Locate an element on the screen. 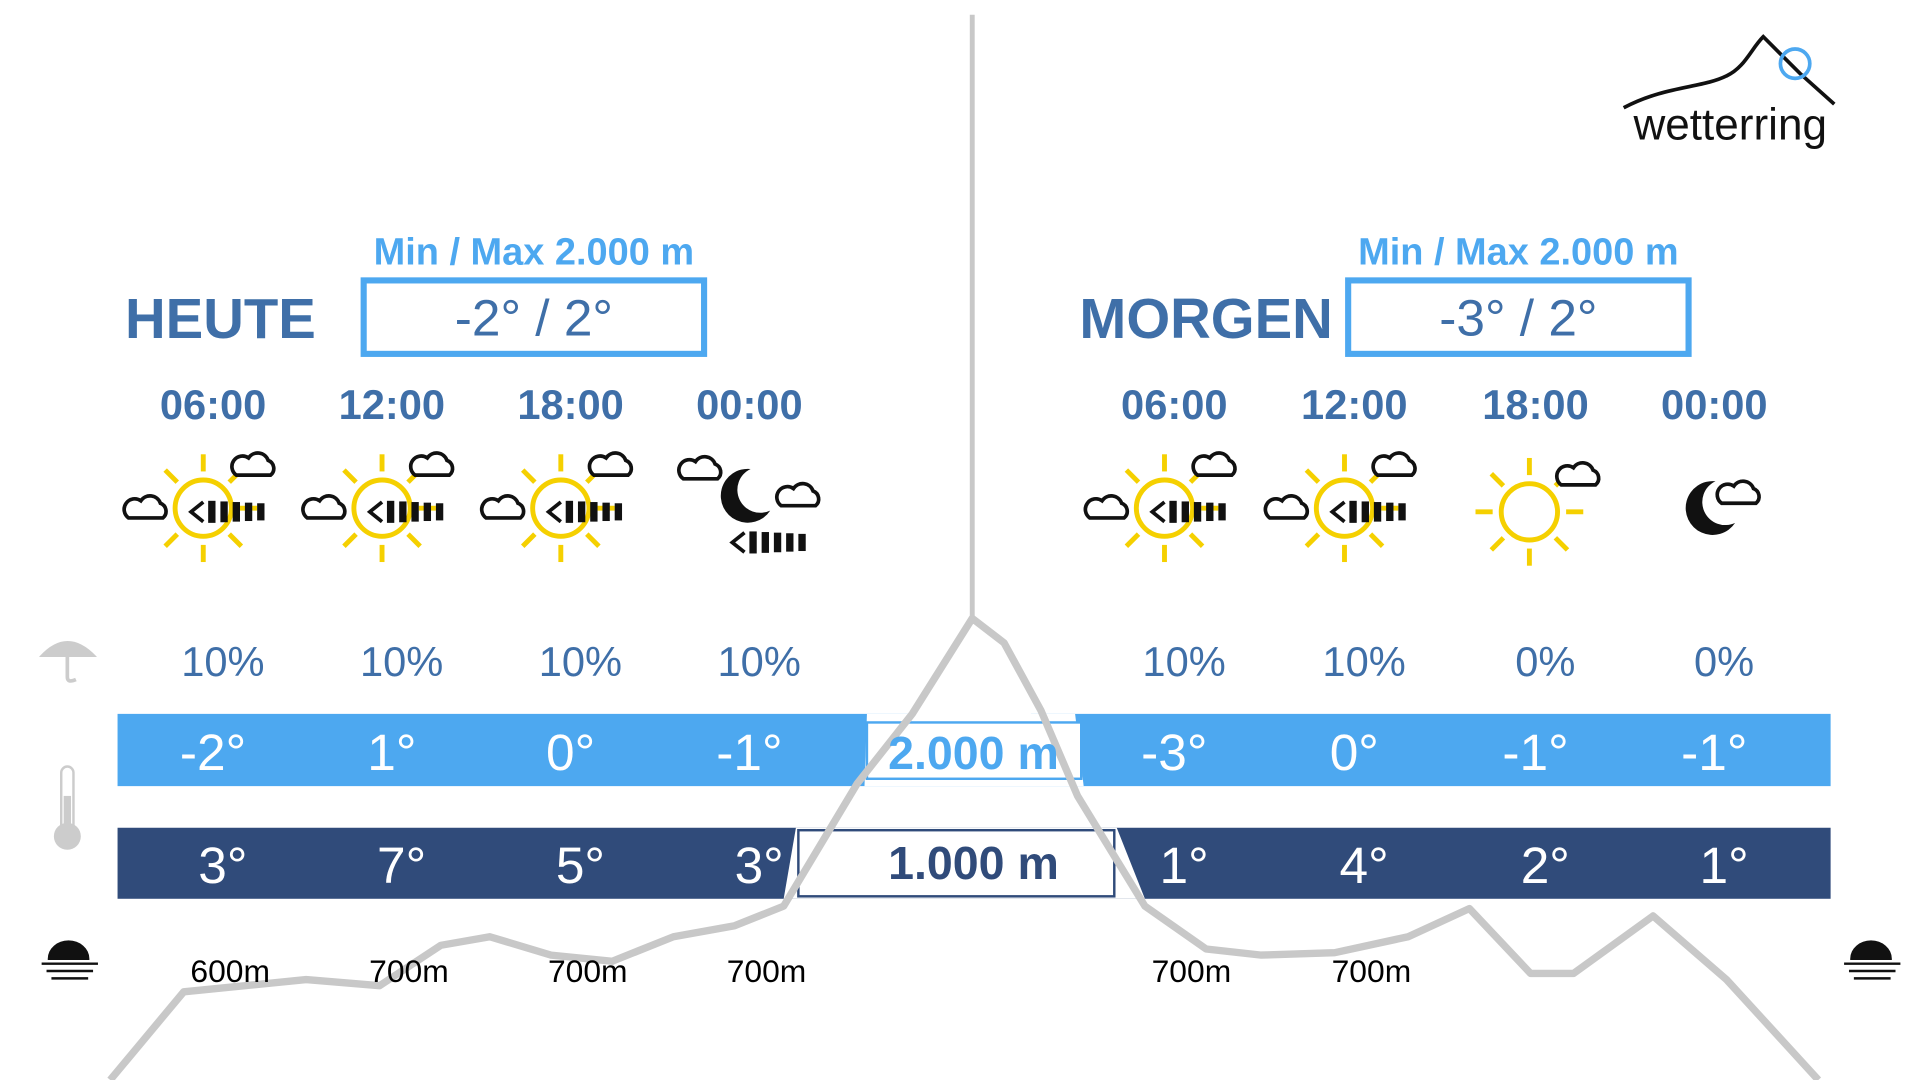 The width and height of the screenshot is (1920, 1080). precipitation: 0% is located at coordinates (1545, 661).